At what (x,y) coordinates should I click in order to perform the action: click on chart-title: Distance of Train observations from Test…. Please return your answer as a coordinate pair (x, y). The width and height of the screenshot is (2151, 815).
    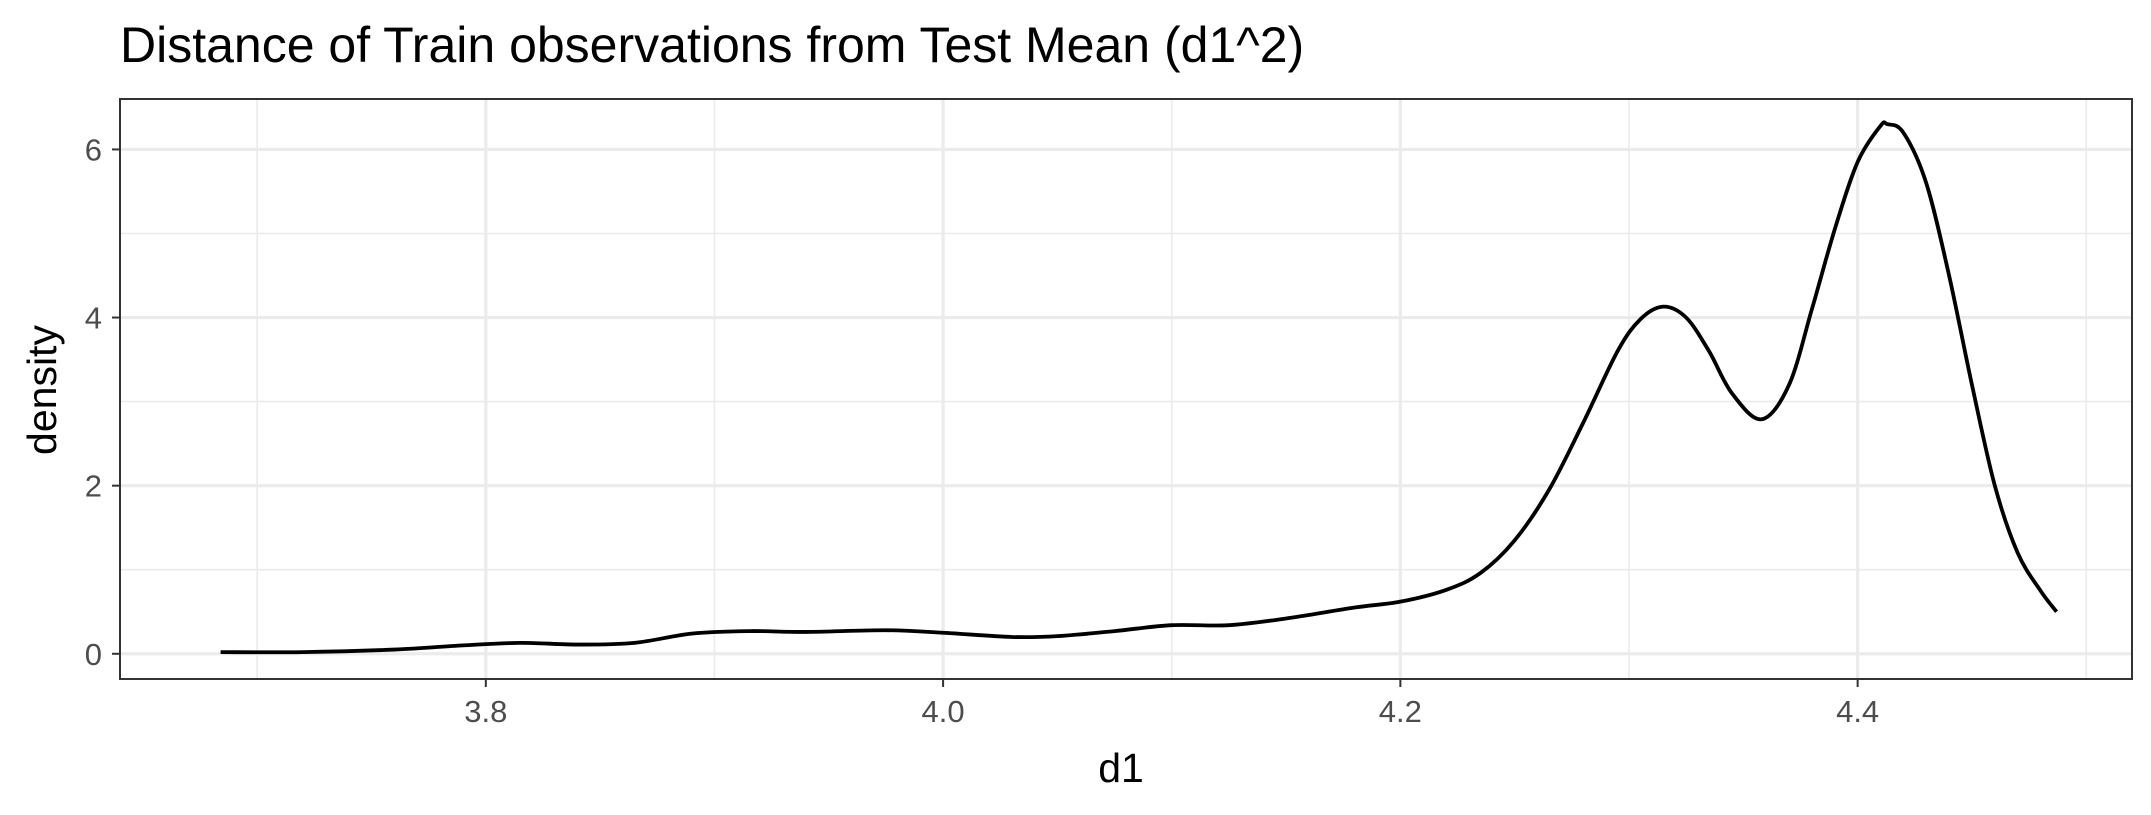
    Looking at the image, I should click on (712, 45).